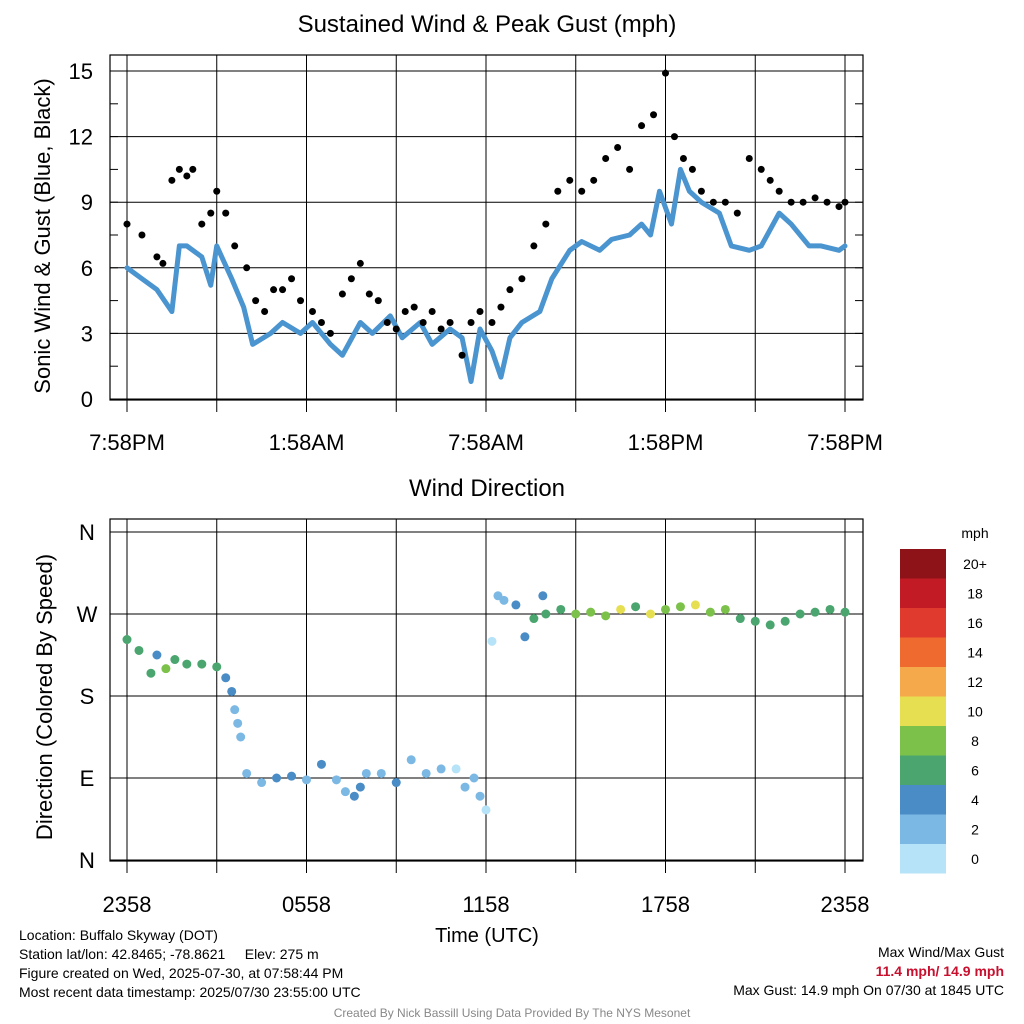  Describe the element at coordinates (127, 904) in the screenshot. I see `dir-xtick-label-0: 2358` at that location.